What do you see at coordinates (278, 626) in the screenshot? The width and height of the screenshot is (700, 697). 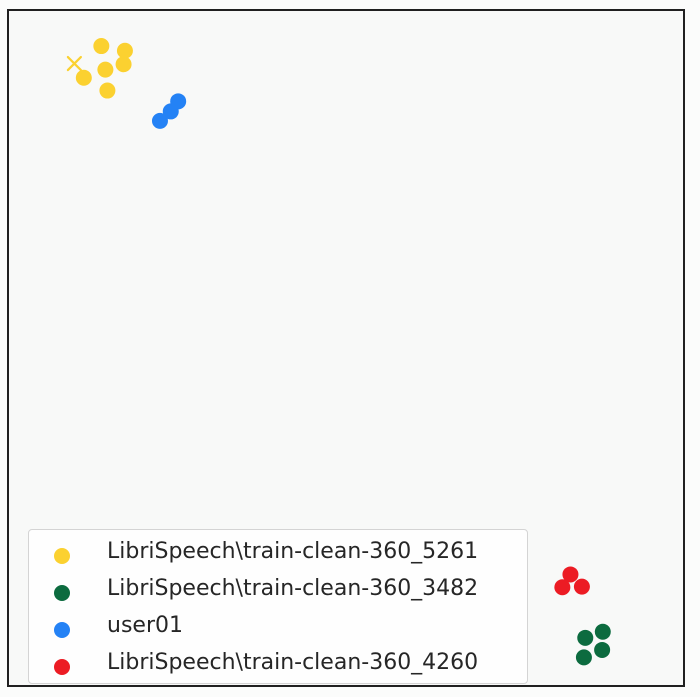 I see `legend-item: user01` at bounding box center [278, 626].